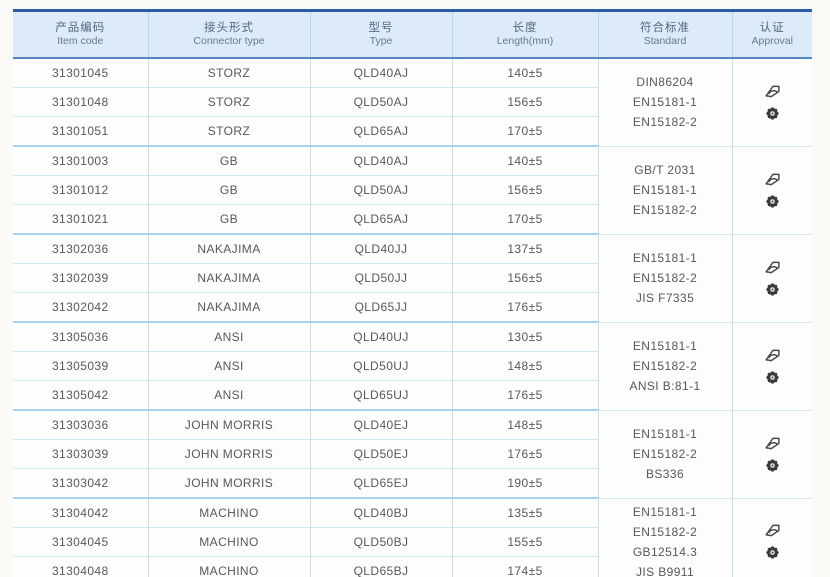 This screenshot has height=577, width=830. I want to click on standards-cell: EN15181-1 EN15182-2 BS336, so click(664, 454).